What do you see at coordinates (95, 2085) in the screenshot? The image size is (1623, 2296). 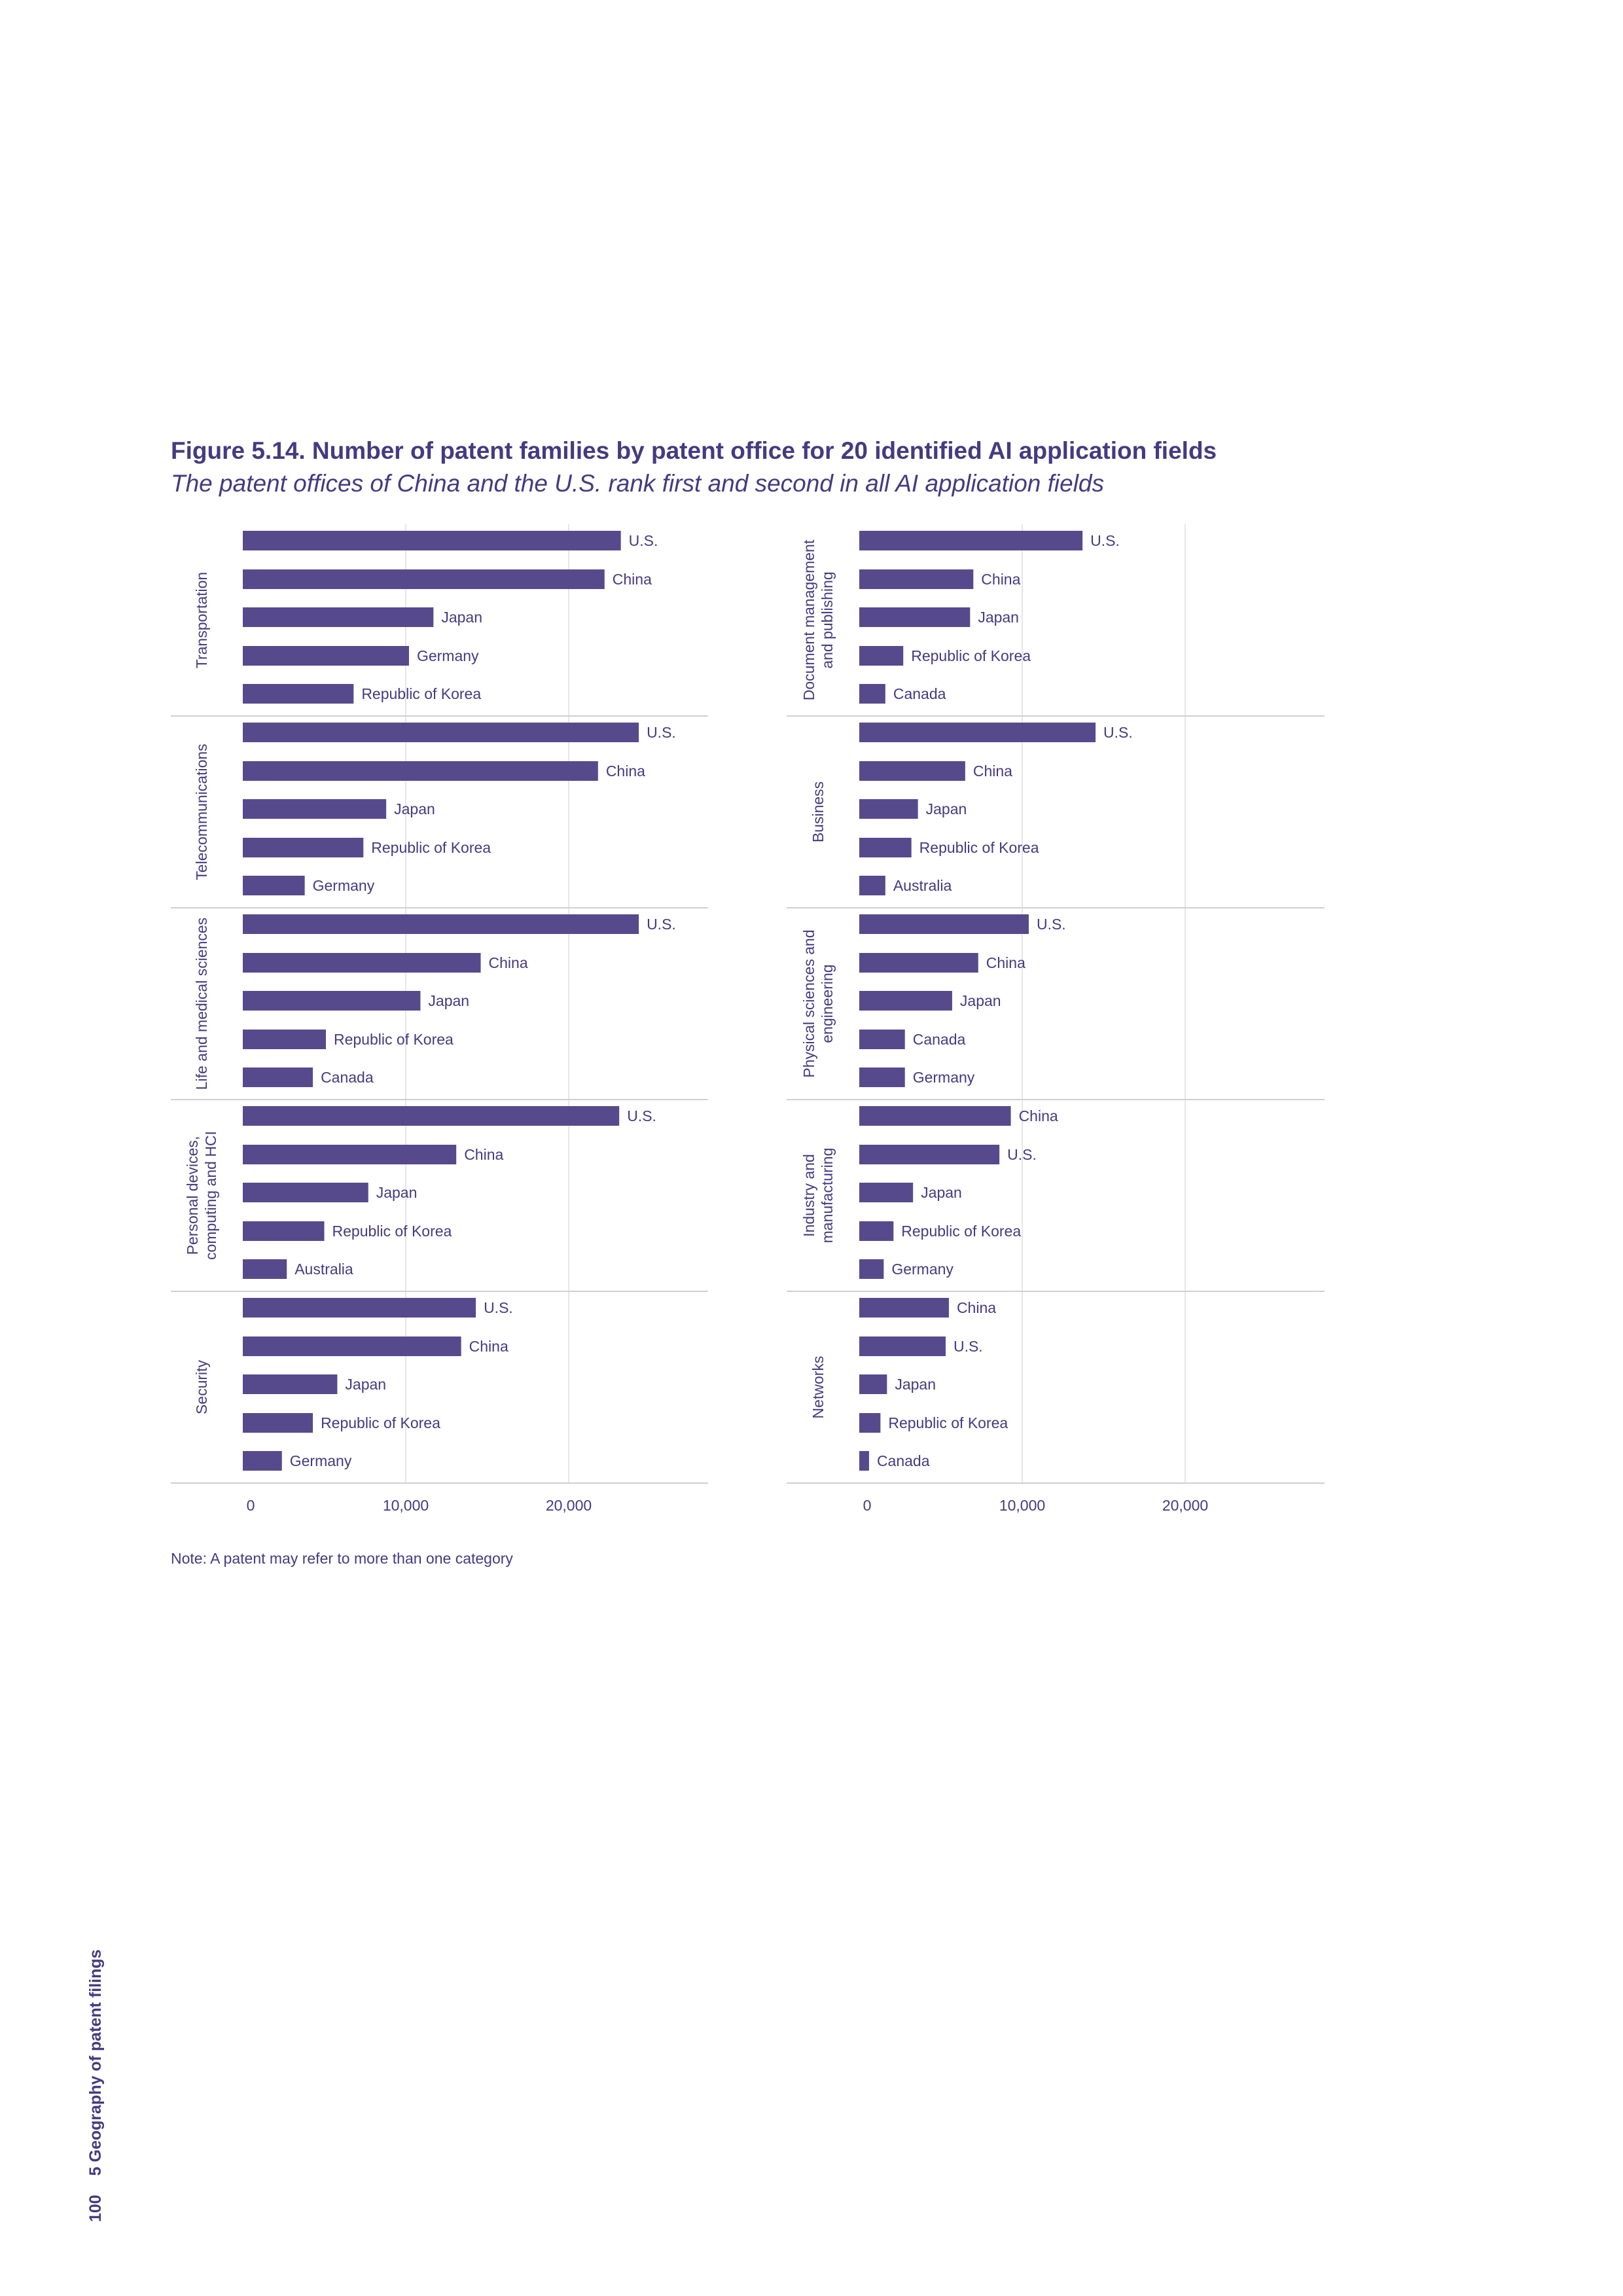 I see `page-footer: 100 5 Geography of patent filings` at bounding box center [95, 2085].